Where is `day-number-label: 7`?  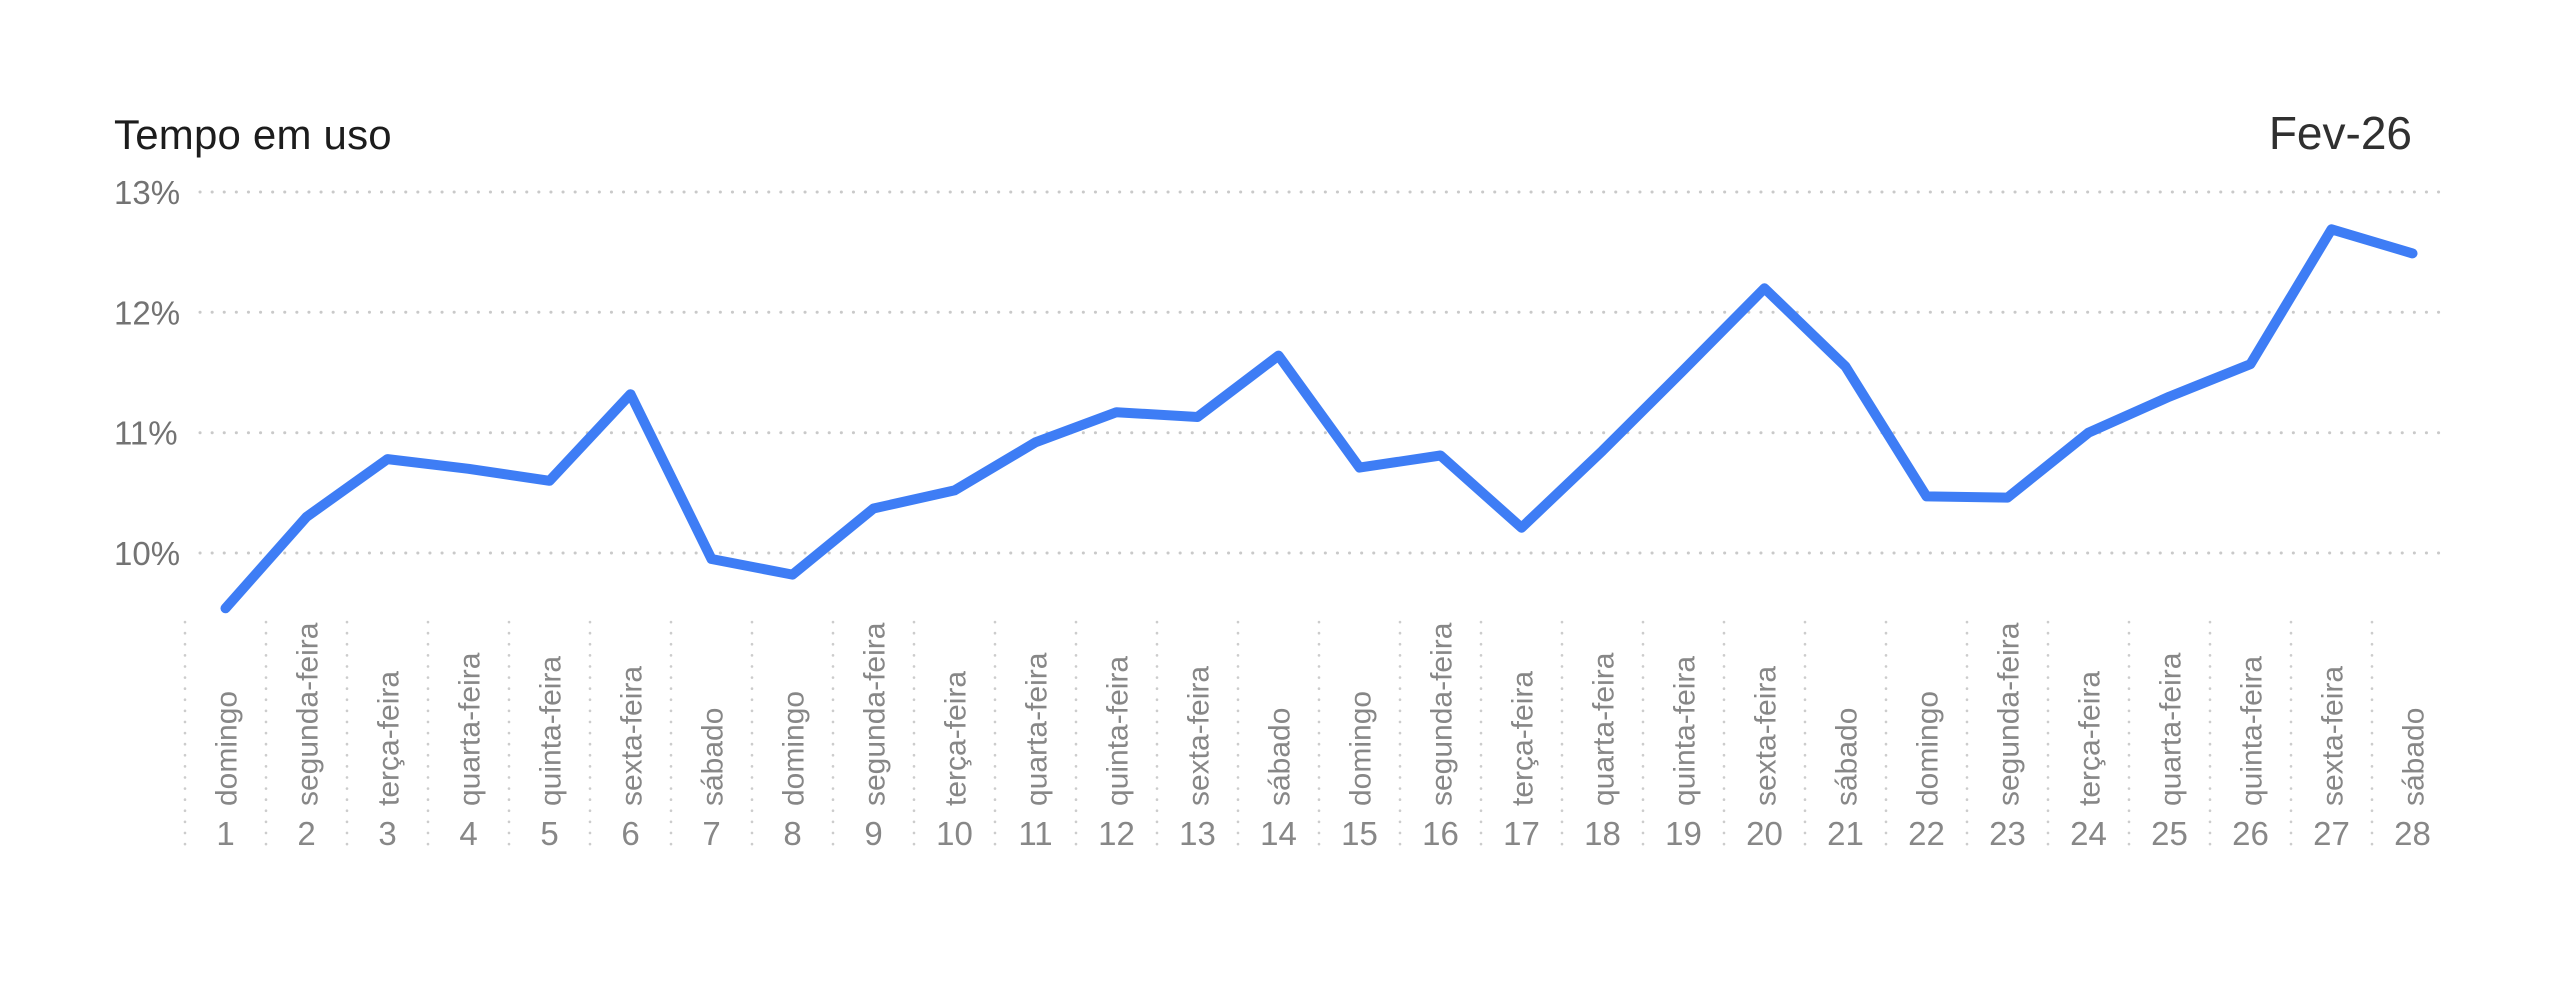
day-number-label: 7 is located at coordinates (711, 833).